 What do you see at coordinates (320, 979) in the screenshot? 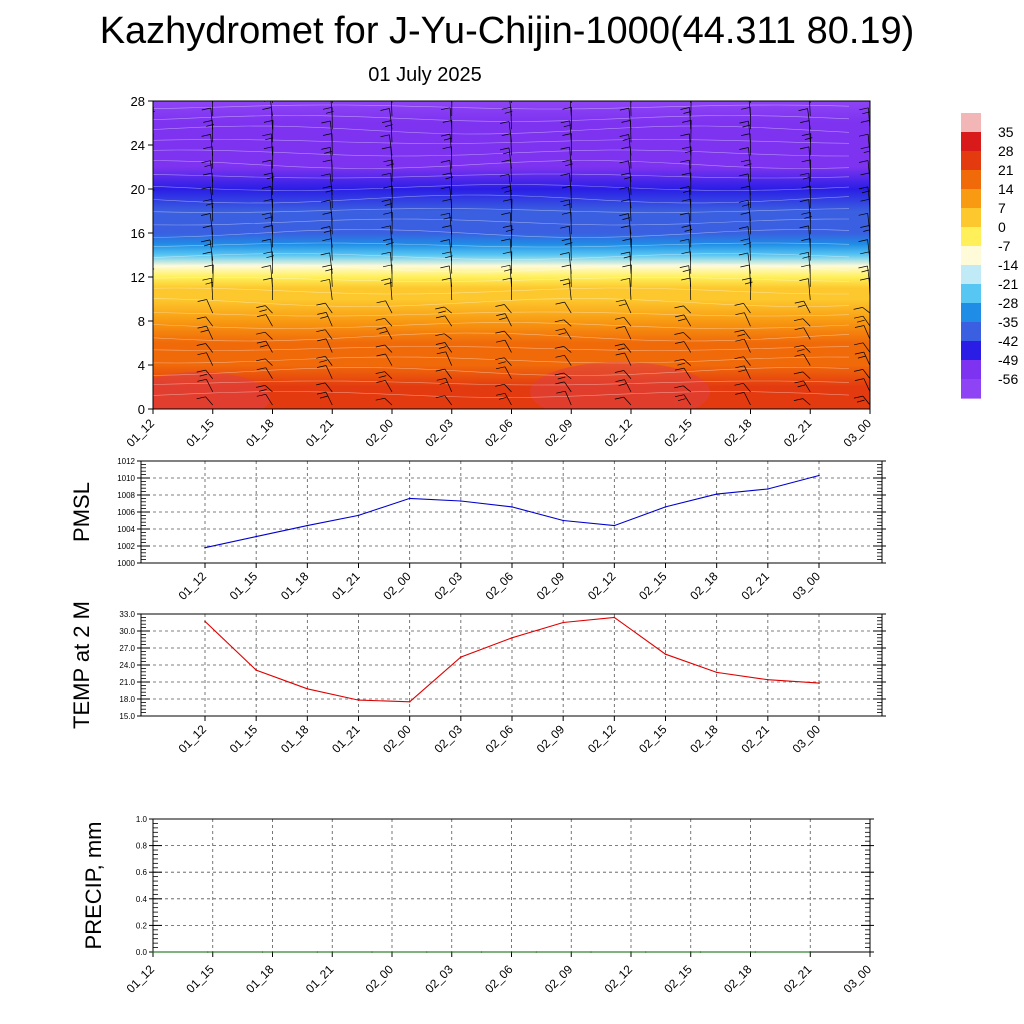
I see `x-tick-label: 01_21` at bounding box center [320, 979].